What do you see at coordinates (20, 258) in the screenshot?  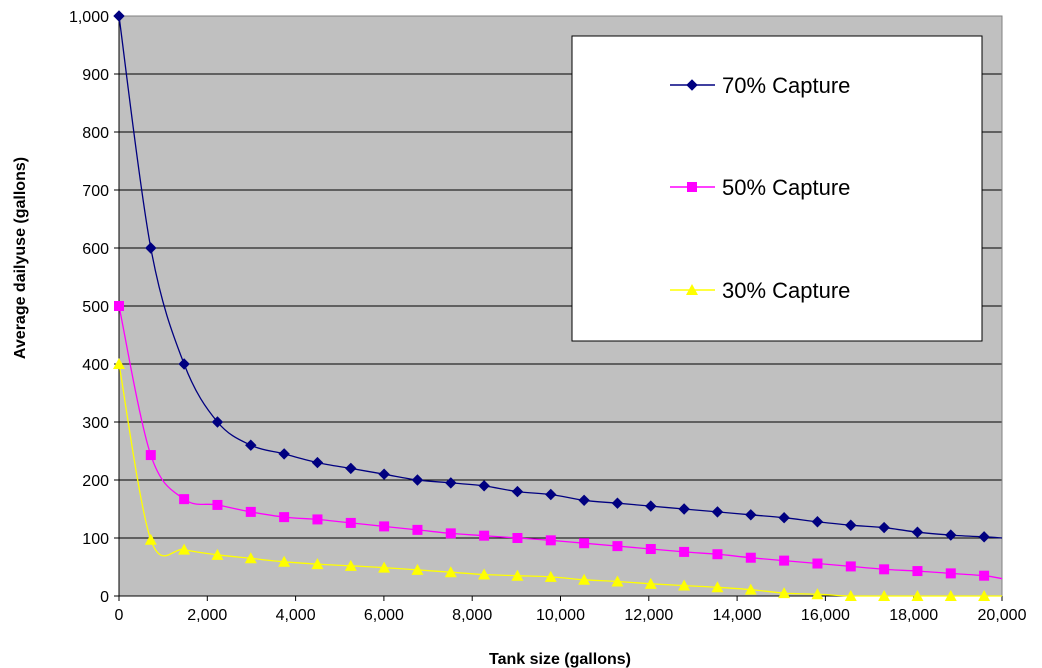 I see `y-axis-title: Average dailyuse (gallons)` at bounding box center [20, 258].